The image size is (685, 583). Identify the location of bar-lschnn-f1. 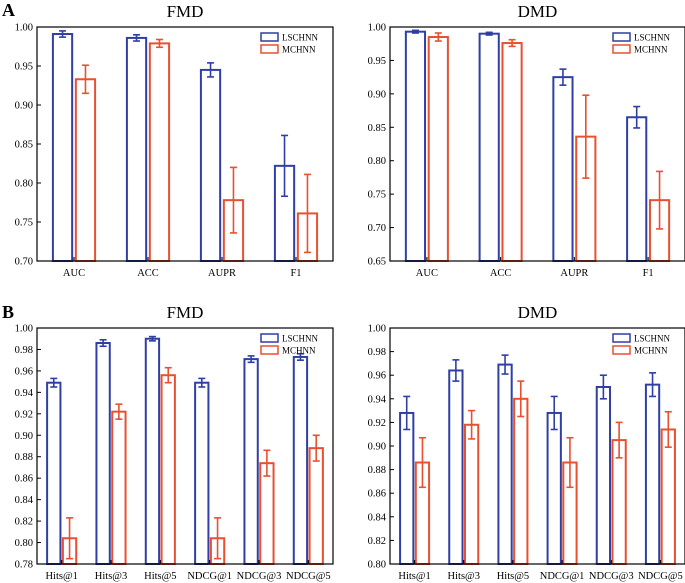
(637, 189).